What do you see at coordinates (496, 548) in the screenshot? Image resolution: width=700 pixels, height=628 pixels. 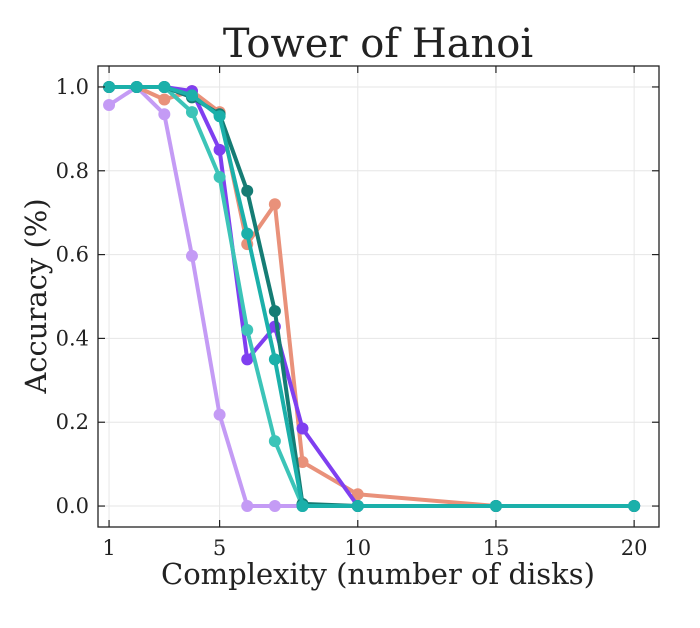 I see `x-tick-label: 15` at bounding box center [496, 548].